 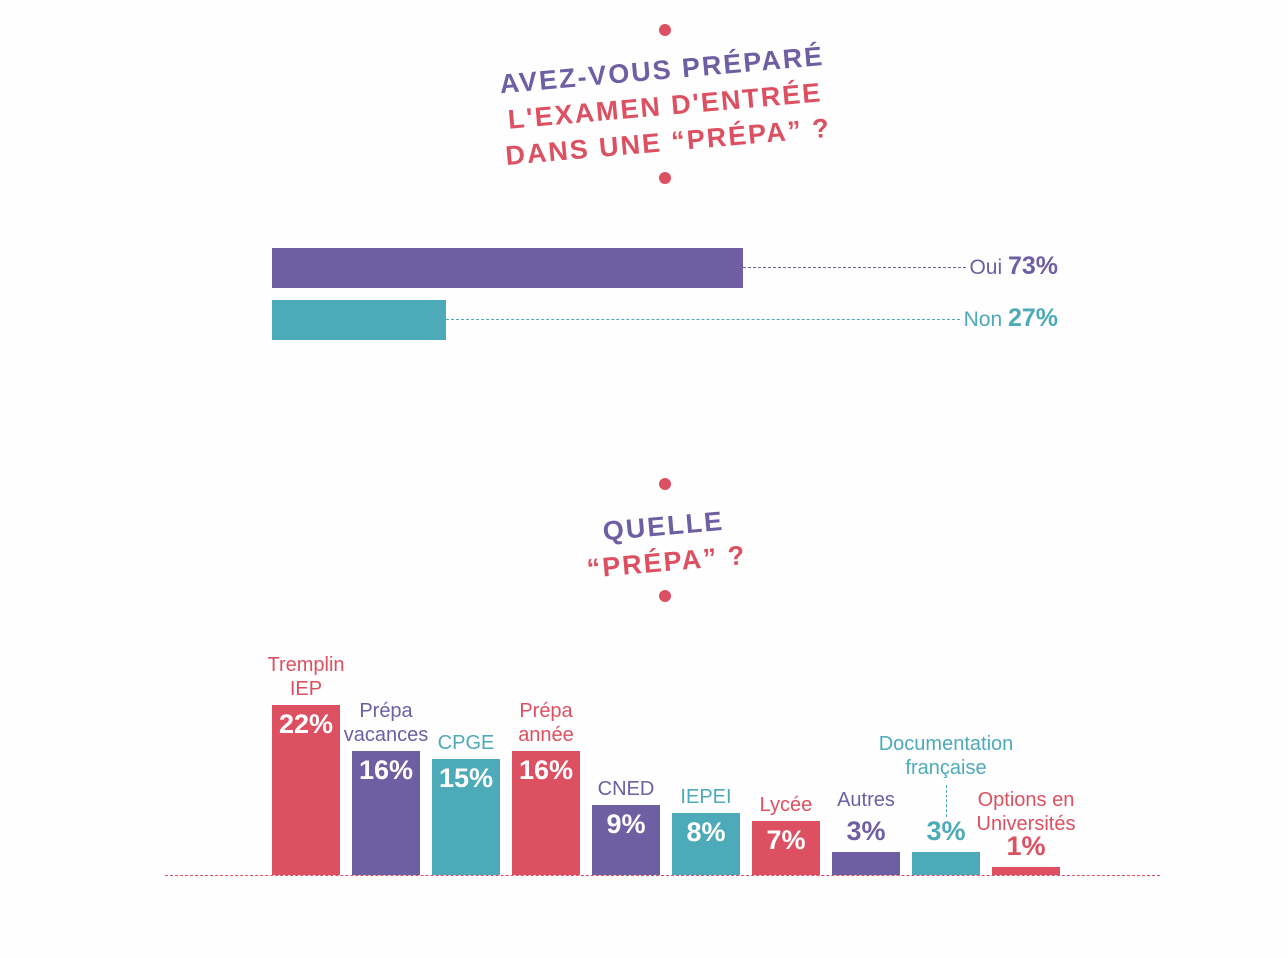 I want to click on category-line: IEPEI, so click(x=706, y=797).